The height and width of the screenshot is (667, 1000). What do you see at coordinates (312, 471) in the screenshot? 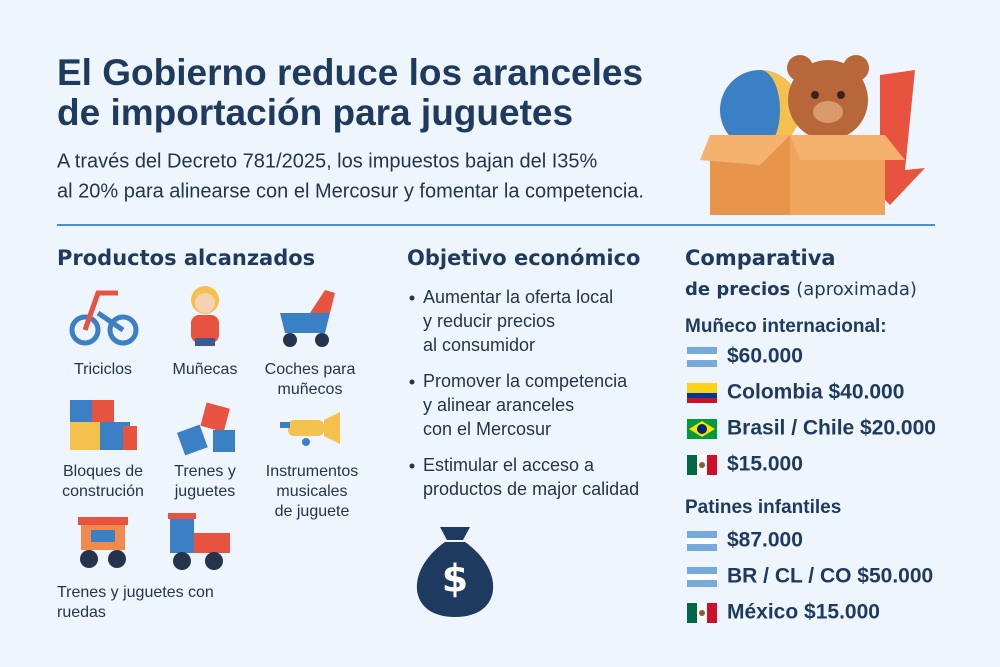
I see `product-label: Instrumentos` at bounding box center [312, 471].